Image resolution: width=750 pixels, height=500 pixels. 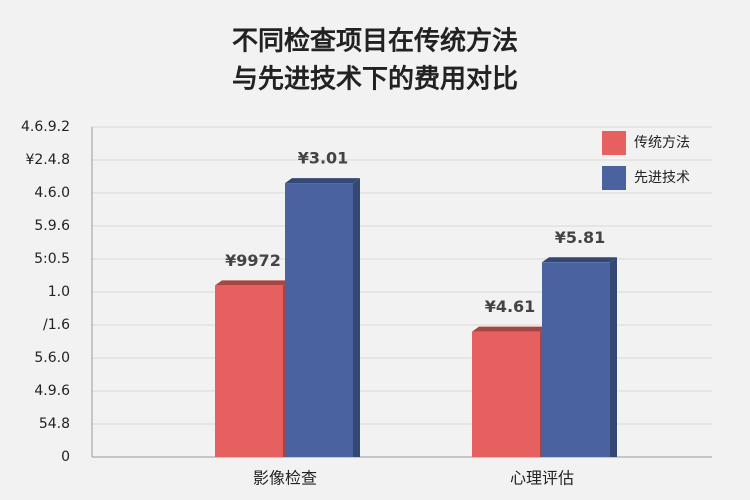 What do you see at coordinates (662, 178) in the screenshot?
I see `legend-label: 先进技术` at bounding box center [662, 178].